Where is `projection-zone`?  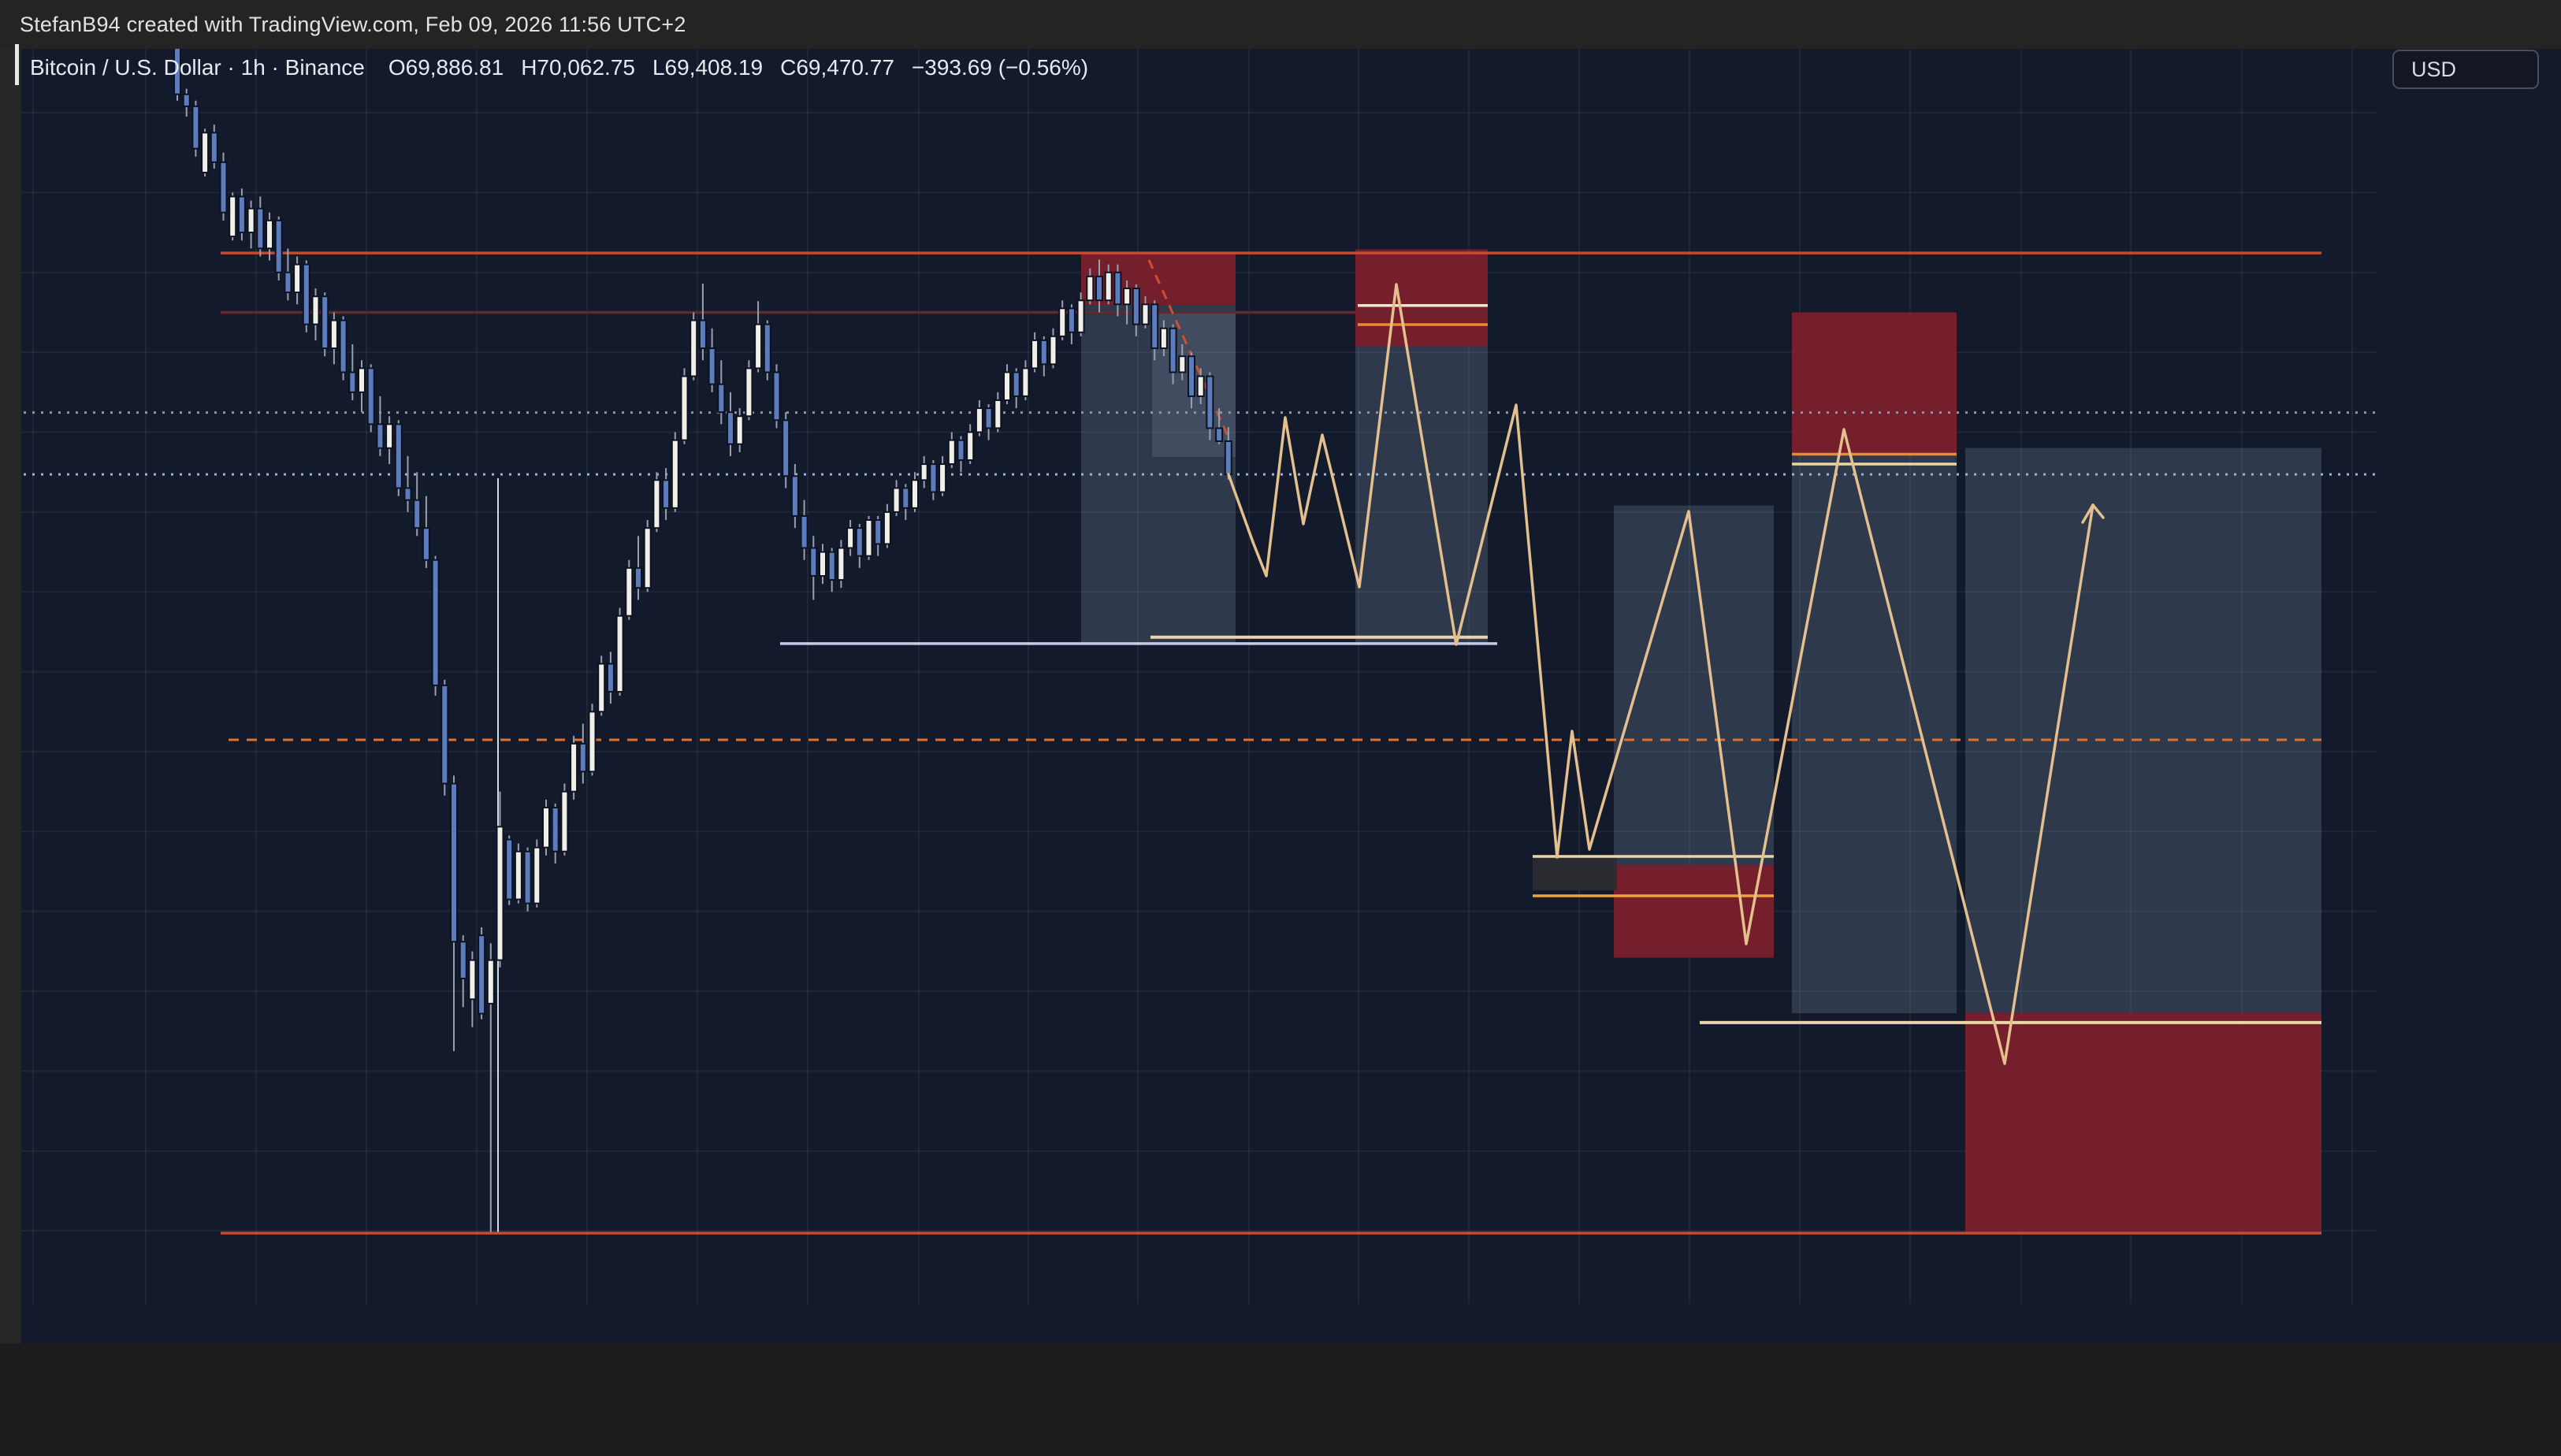 projection-zone is located at coordinates (2143, 730).